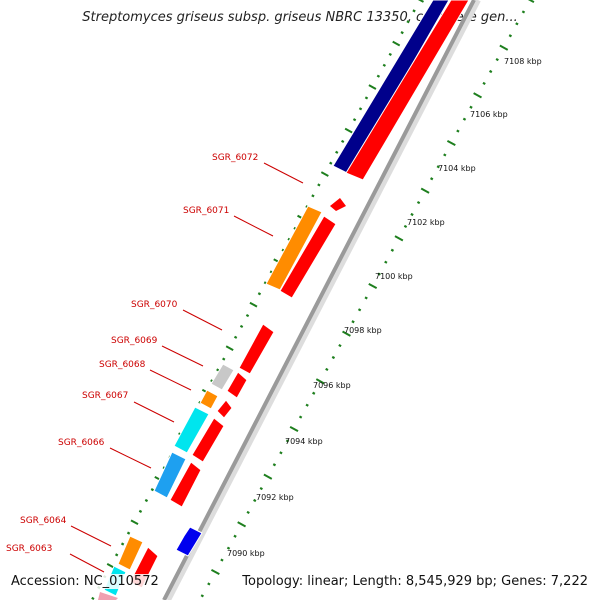 This screenshot has height=600, width=600. I want to click on gene-label-6071: SGR_6071, so click(206, 211).